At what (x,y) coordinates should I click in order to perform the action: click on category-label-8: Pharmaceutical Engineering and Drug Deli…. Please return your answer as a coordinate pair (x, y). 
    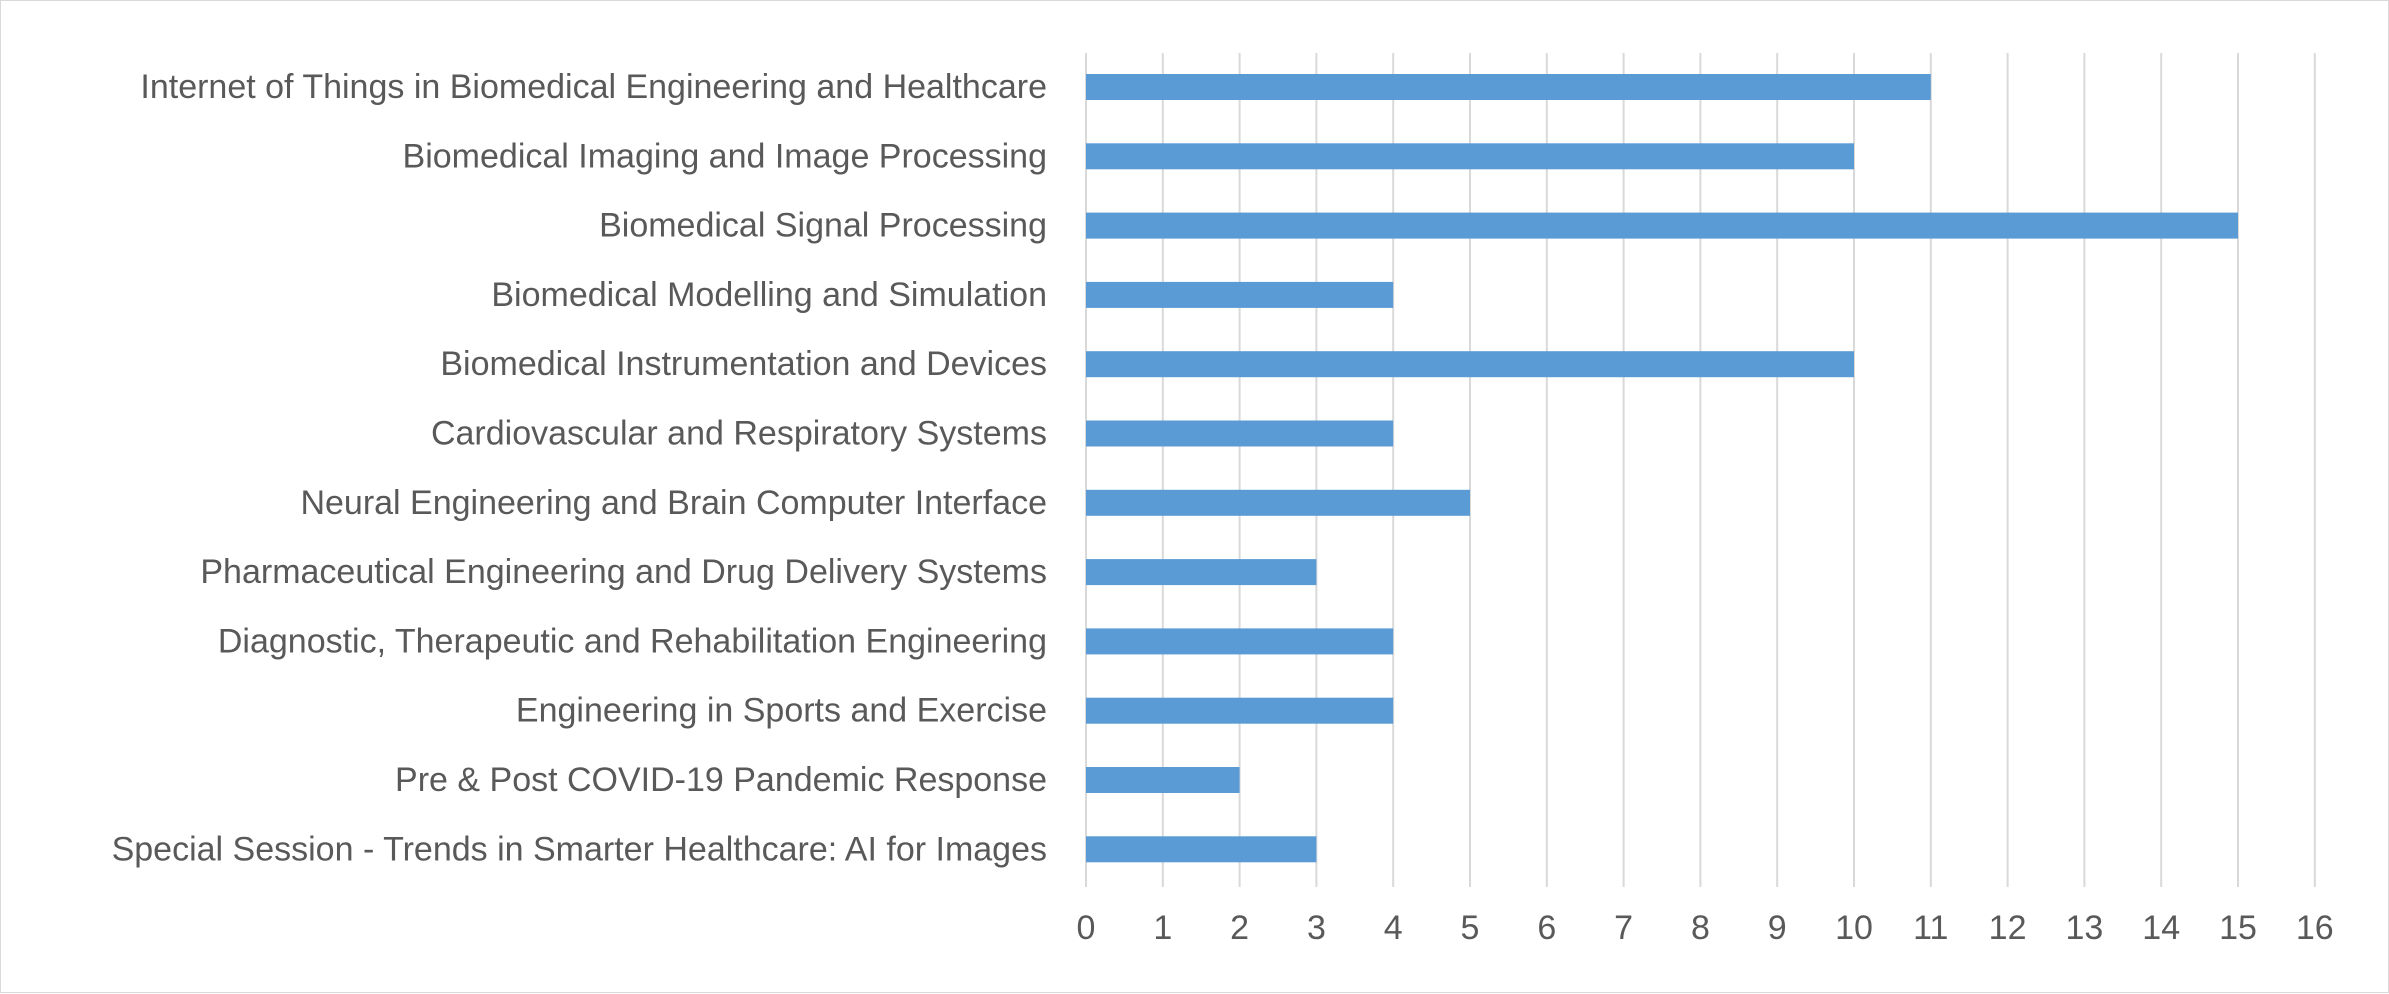
    Looking at the image, I should click on (623, 572).